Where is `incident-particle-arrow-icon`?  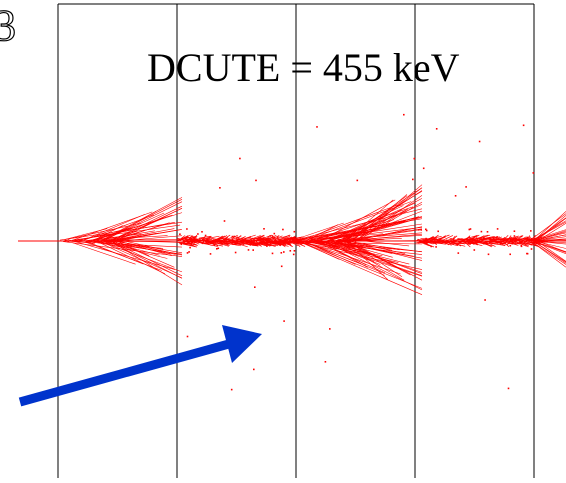 incident-particle-arrow-icon is located at coordinates (141, 363).